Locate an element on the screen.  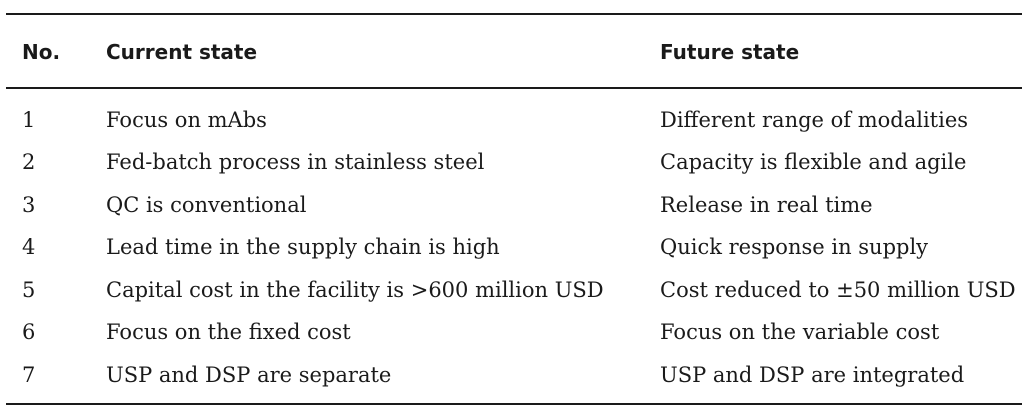
row-number: 4 is located at coordinates (29, 247).